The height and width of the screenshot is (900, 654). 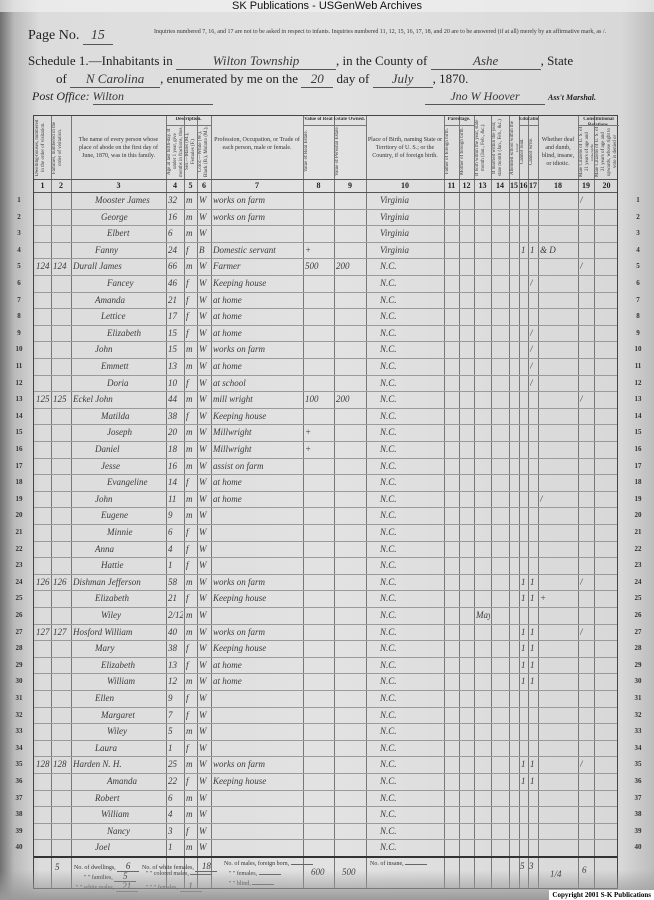 I want to click on line-number-right: 25, so click(x=638, y=598).